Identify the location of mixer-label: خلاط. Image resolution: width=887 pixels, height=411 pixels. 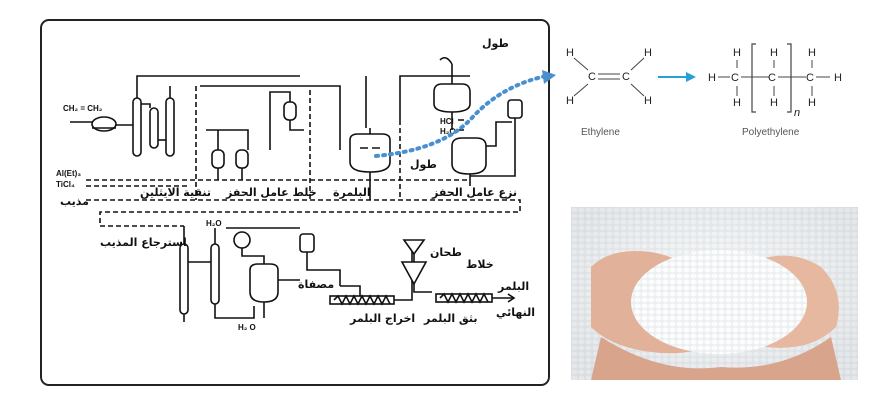
(480, 264).